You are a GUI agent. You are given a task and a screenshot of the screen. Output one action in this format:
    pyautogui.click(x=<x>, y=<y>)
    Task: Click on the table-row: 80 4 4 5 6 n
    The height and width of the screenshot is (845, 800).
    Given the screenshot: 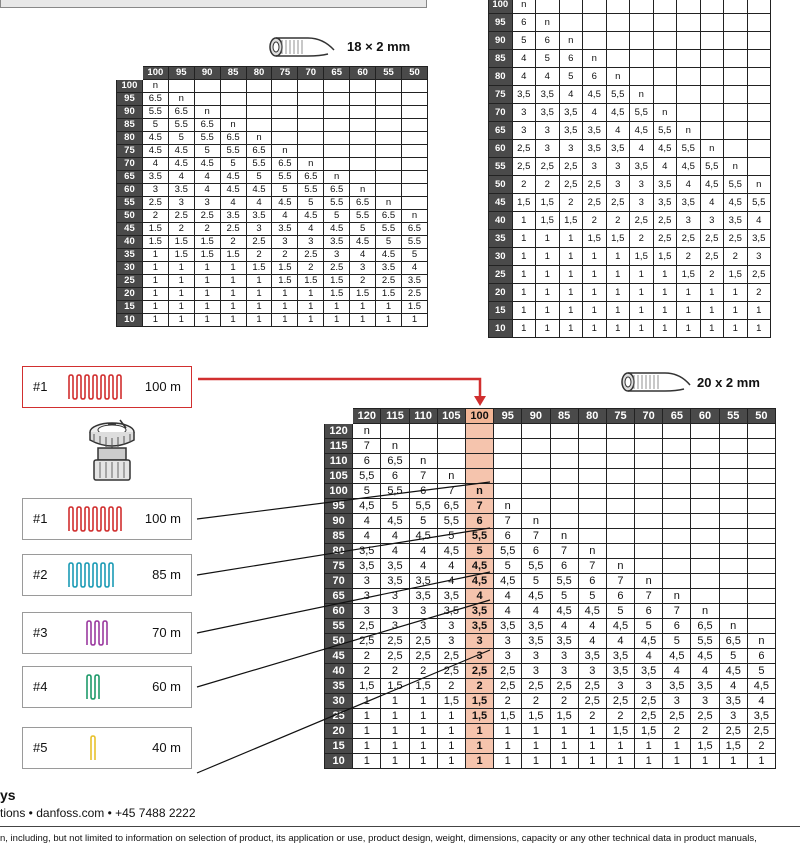 What is the action you would take?
    pyautogui.click(x=629, y=76)
    